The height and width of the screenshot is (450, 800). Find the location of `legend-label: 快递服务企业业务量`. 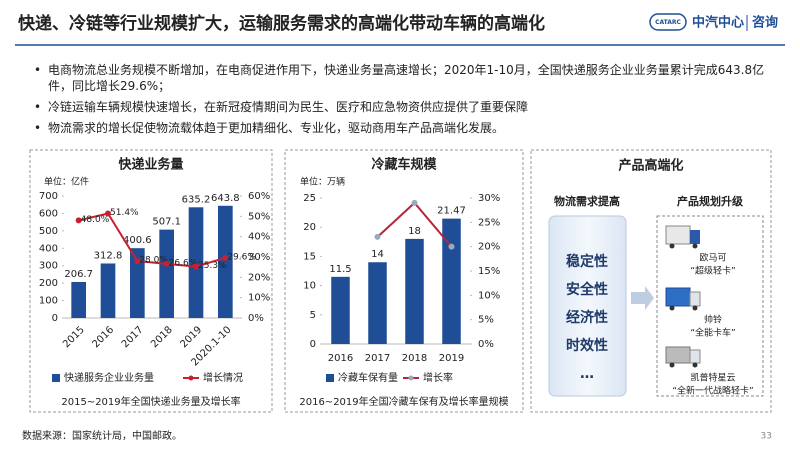

legend-label: 快递服务企业业务量 is located at coordinates (109, 377).